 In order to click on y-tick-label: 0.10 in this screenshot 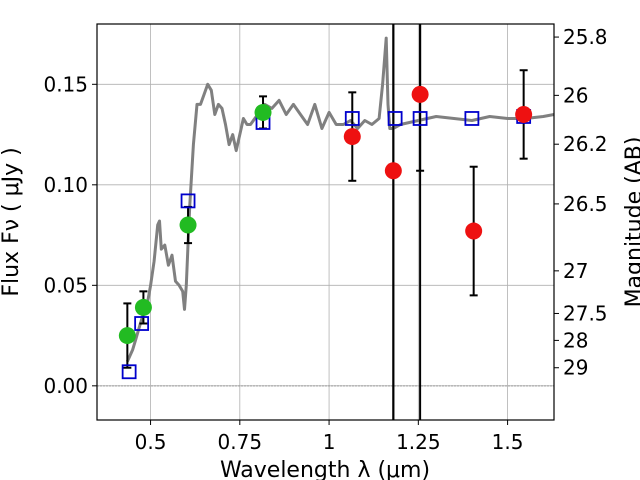, I will do `click(65, 185)`.